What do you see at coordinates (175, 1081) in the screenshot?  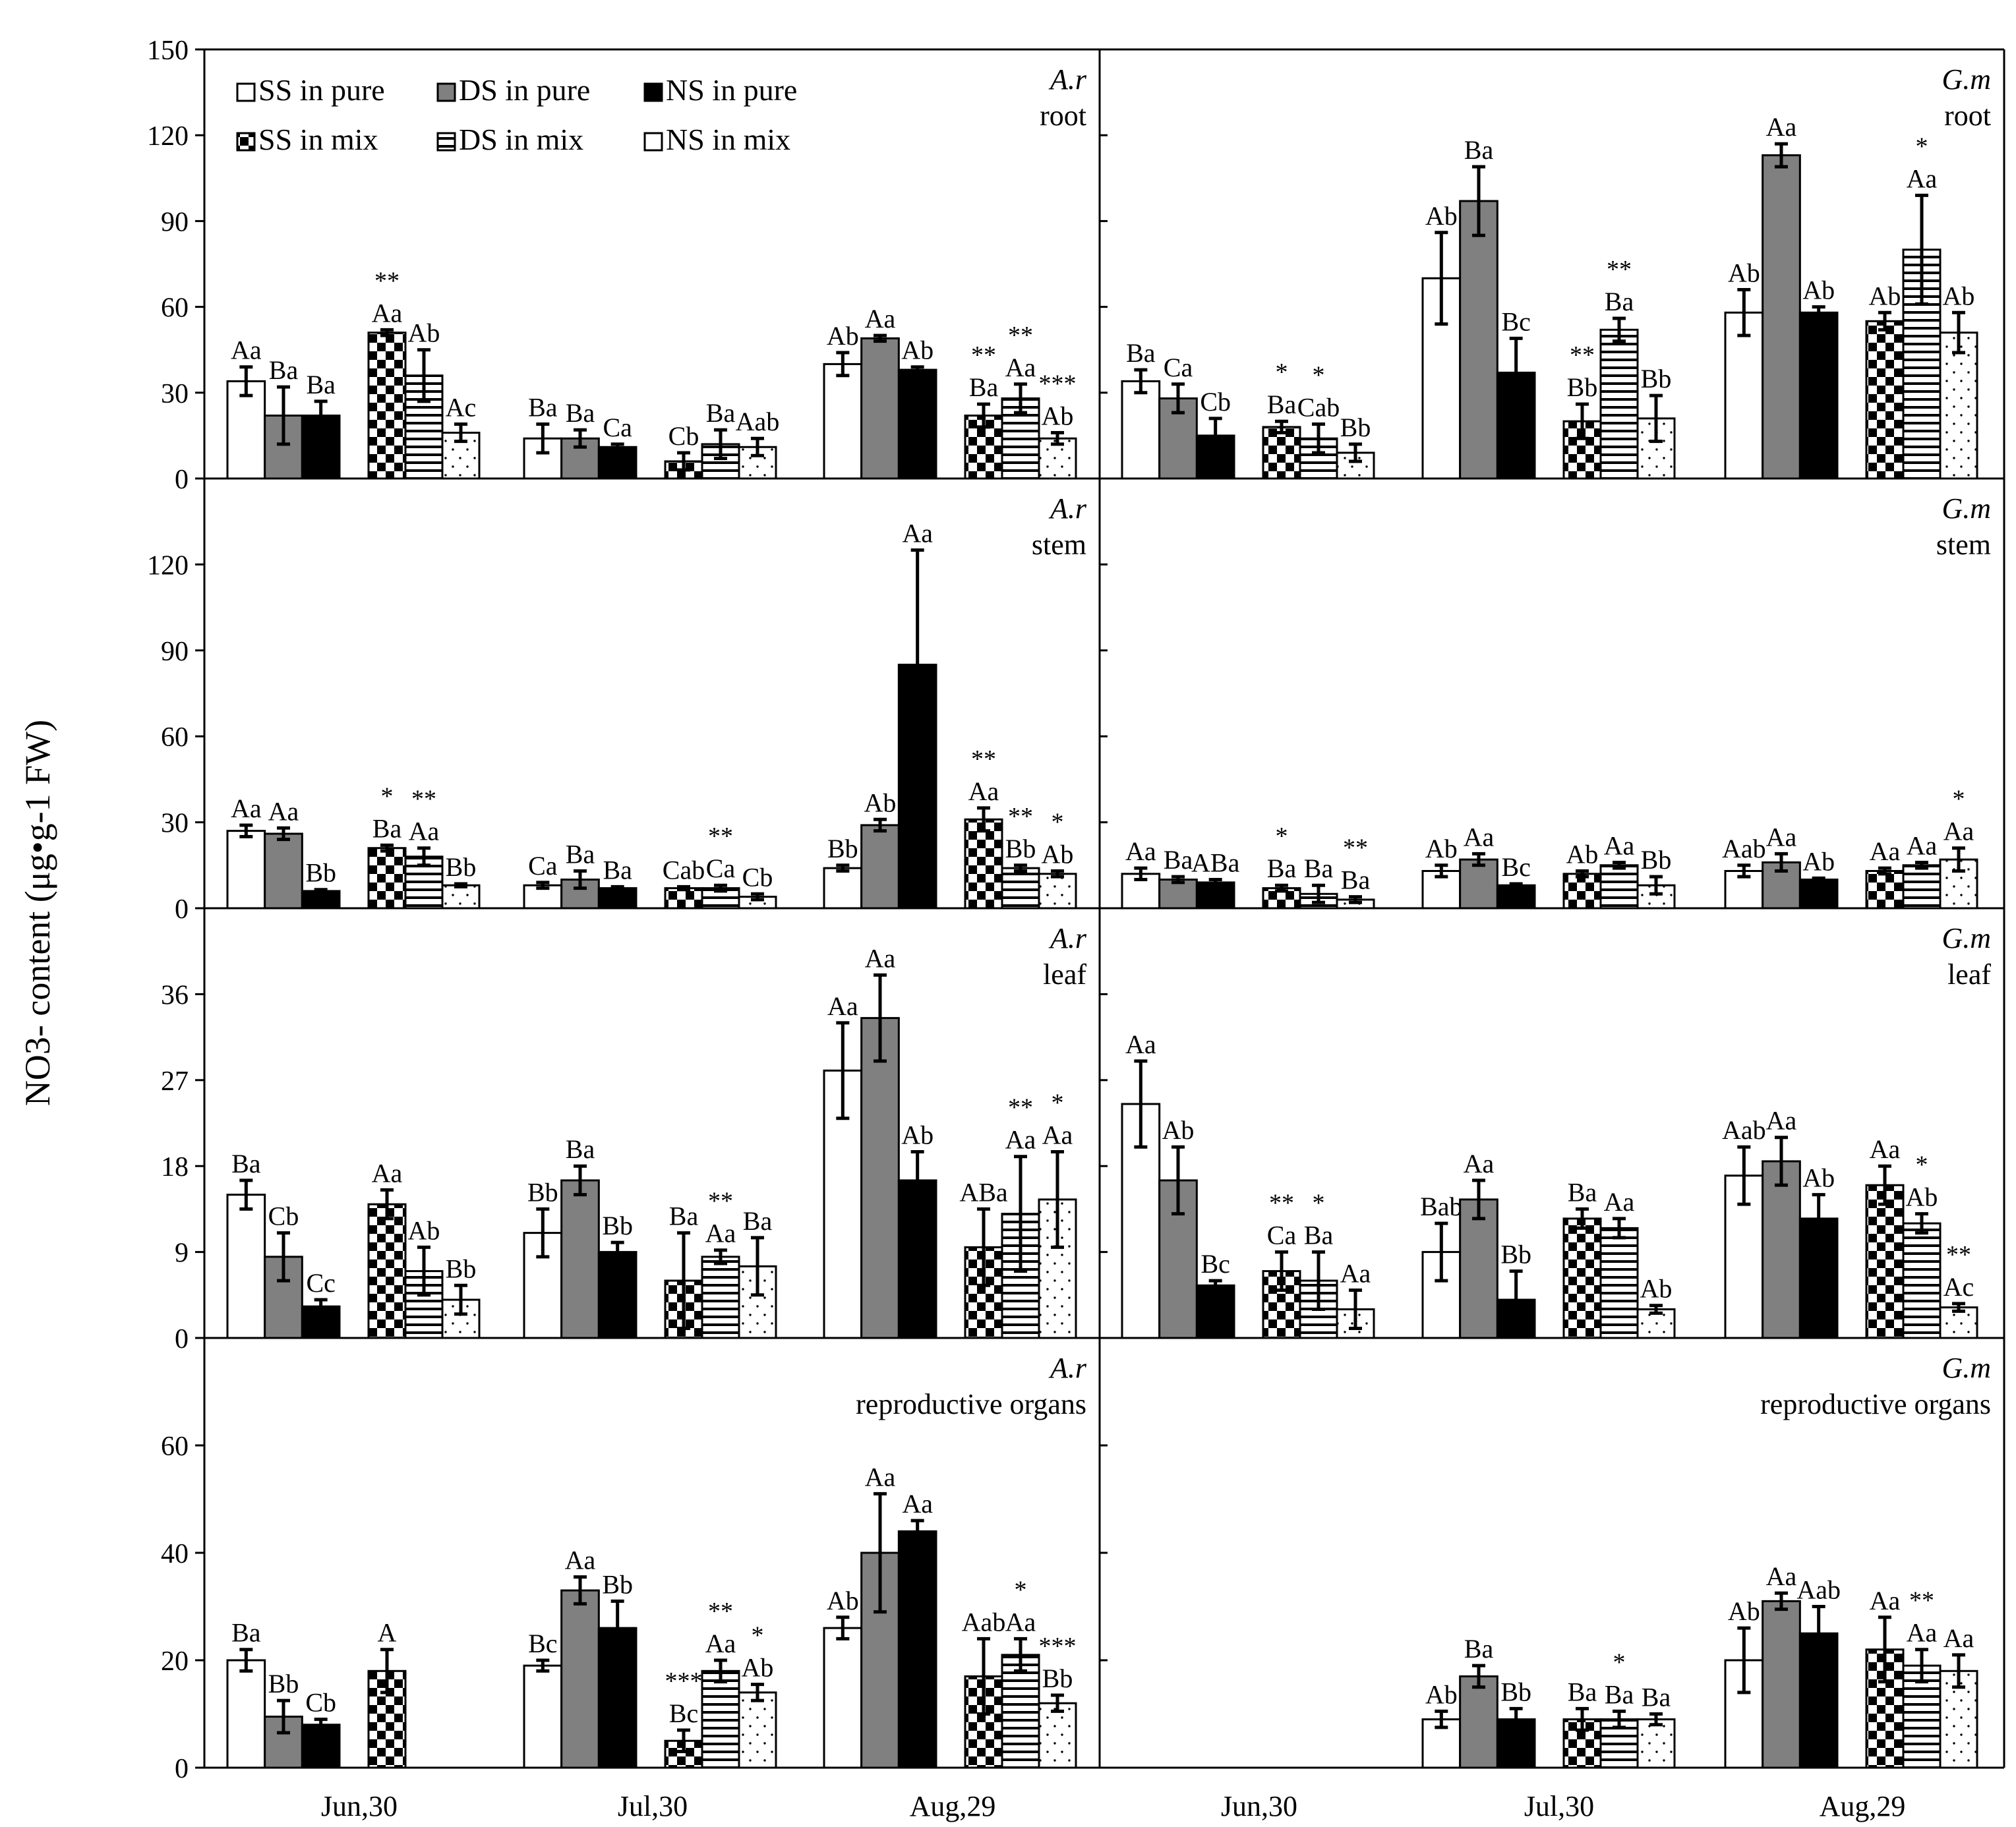 I see `y-tick-label: 27` at bounding box center [175, 1081].